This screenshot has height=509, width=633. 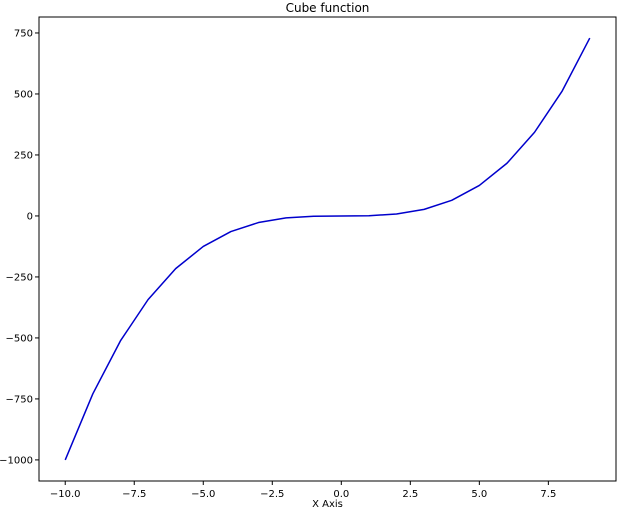 What do you see at coordinates (341, 494) in the screenshot?
I see `x-tick-label: 0.0` at bounding box center [341, 494].